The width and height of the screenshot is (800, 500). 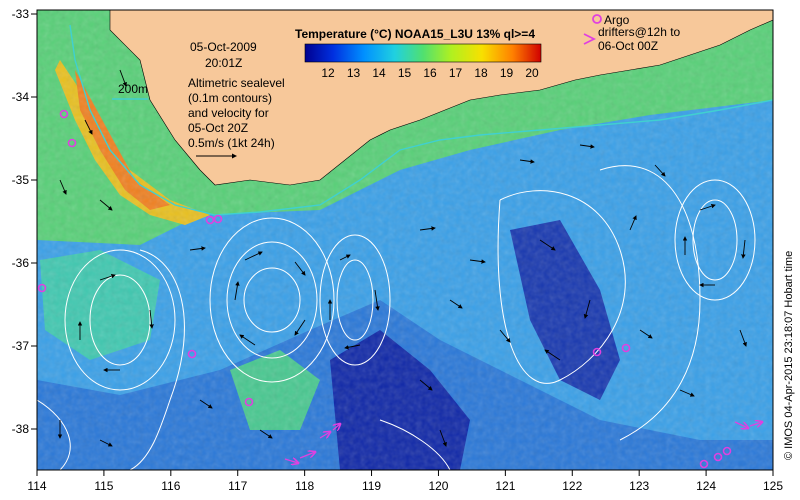 I want to click on lon-tick-label: 124, so click(x=706, y=486).